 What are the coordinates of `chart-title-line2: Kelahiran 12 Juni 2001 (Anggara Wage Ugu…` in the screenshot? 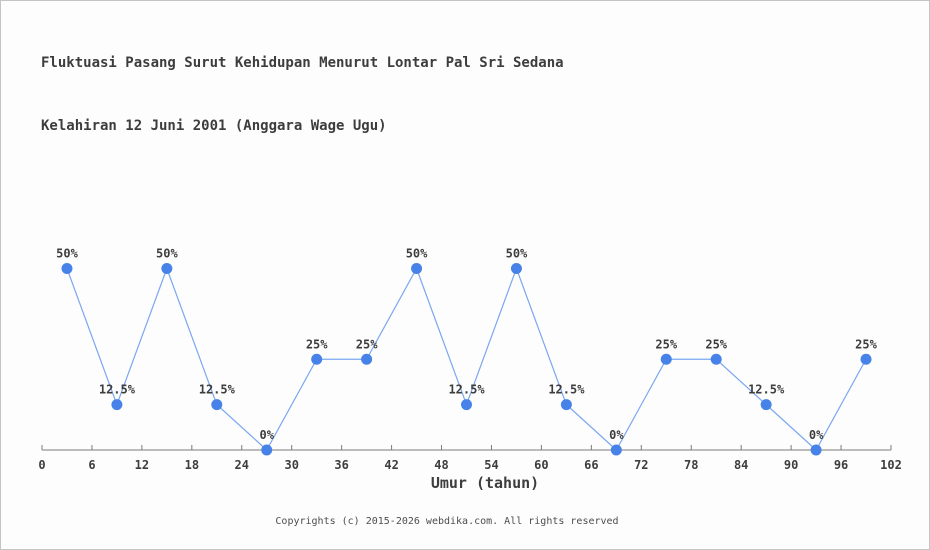 It's located at (214, 126).